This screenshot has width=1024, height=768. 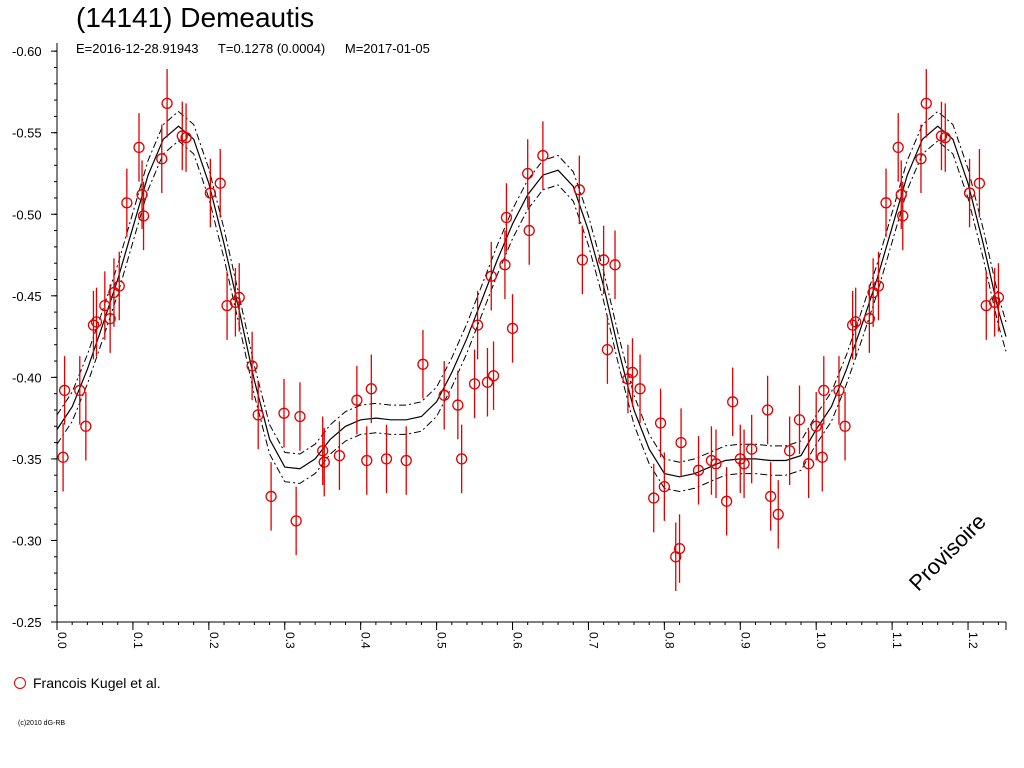 What do you see at coordinates (271, 48) in the screenshot?
I see `period-label: T=0.1278 (0.0004)` at bounding box center [271, 48].